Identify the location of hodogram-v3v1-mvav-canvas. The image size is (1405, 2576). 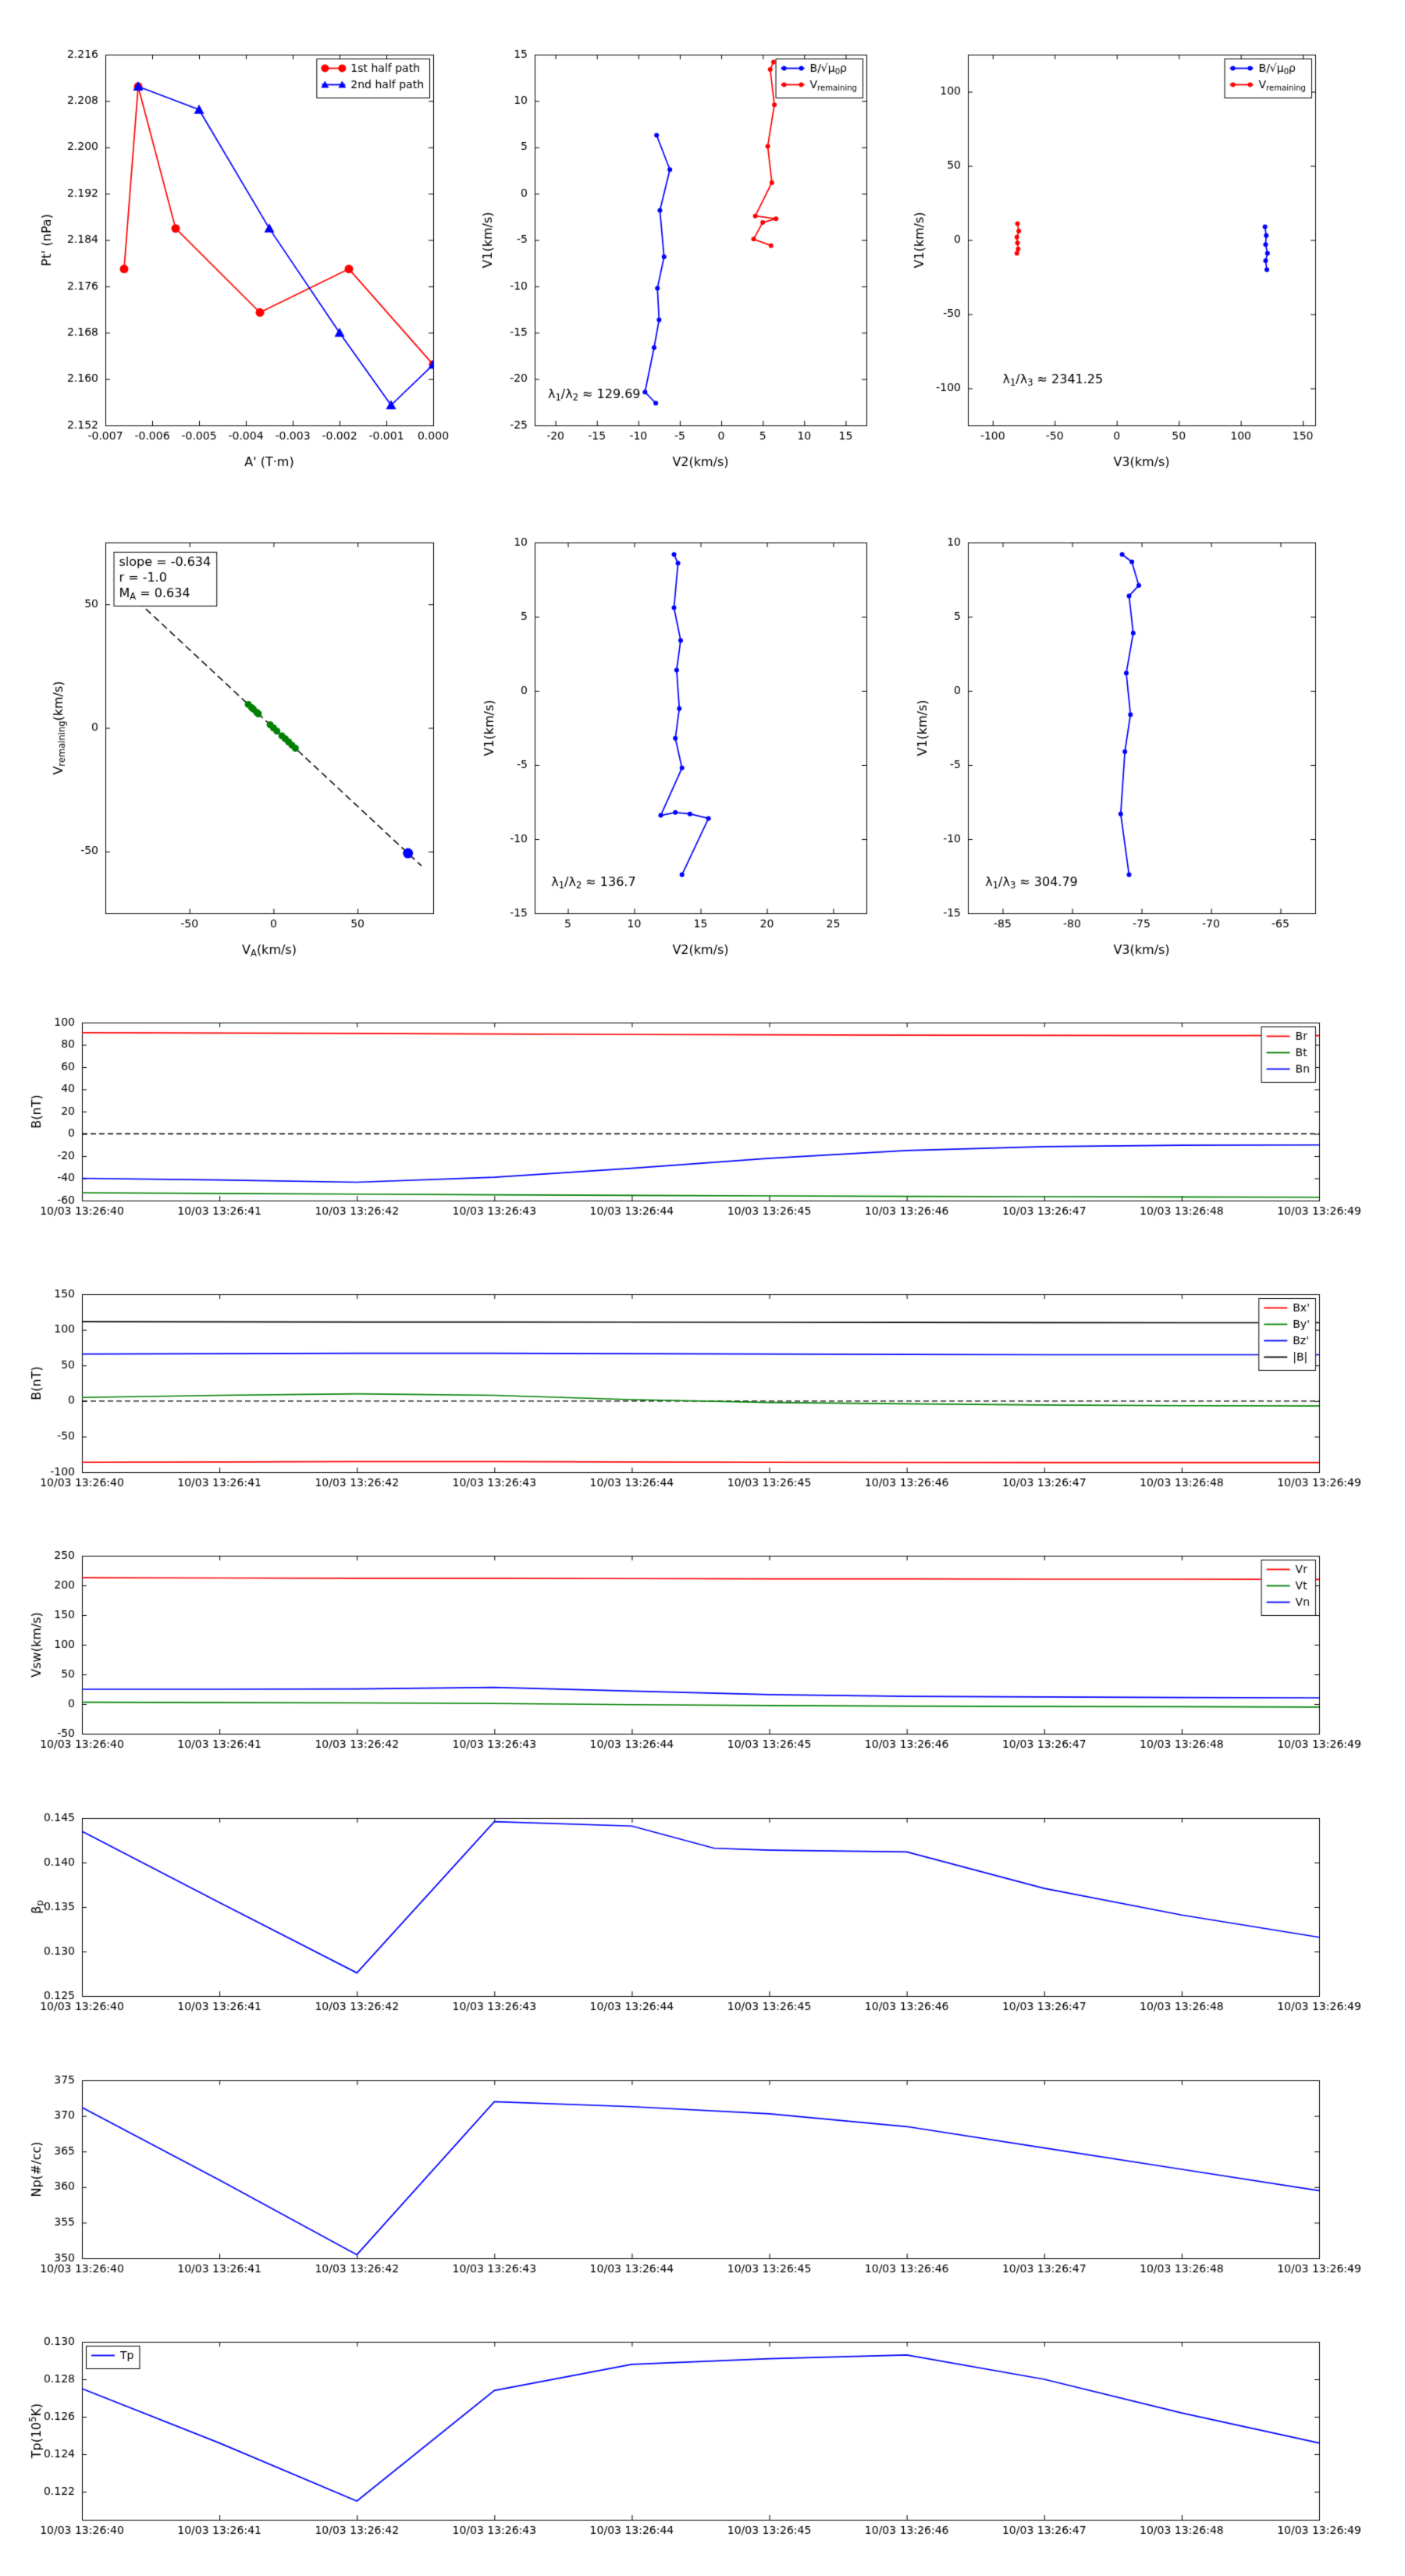
(1130, 738).